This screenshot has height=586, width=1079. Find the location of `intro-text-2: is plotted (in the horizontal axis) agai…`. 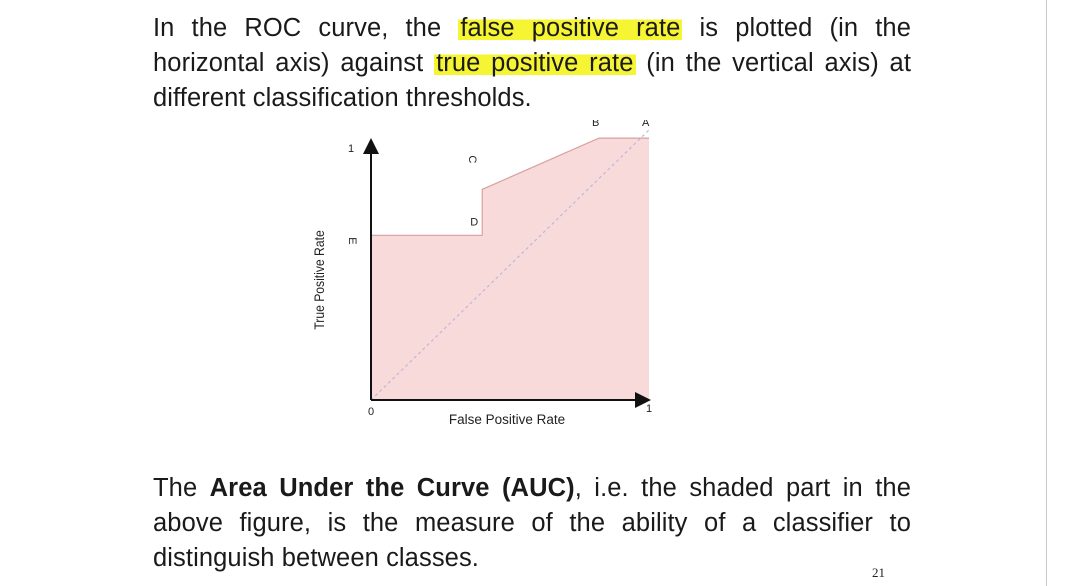

intro-text-2: is plotted (in the horizontal axis) agai… is located at coordinates (532, 45).